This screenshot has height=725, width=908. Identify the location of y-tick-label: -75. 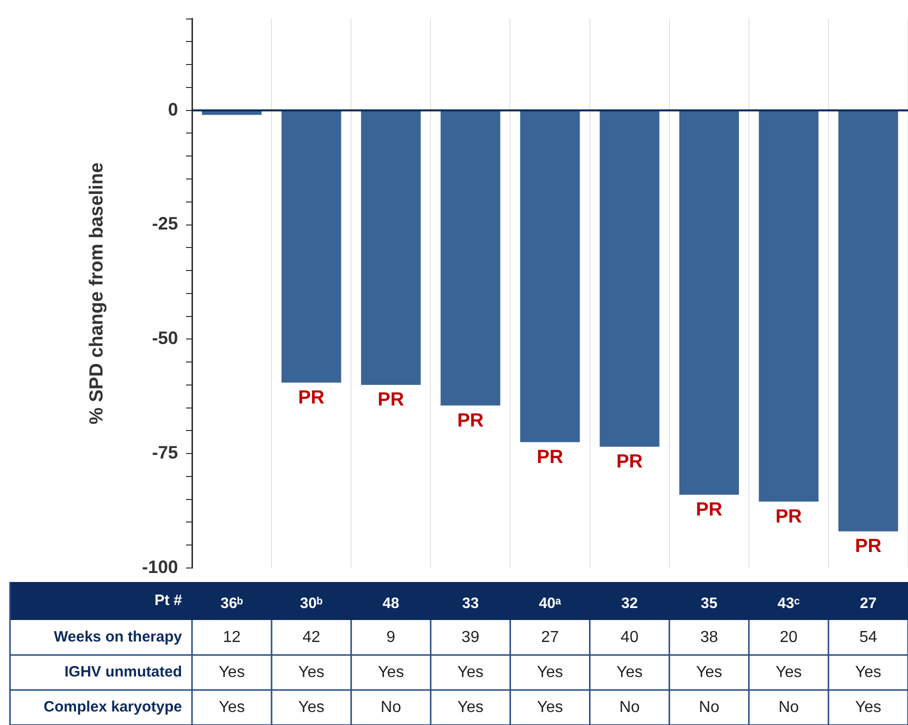
(165, 452).